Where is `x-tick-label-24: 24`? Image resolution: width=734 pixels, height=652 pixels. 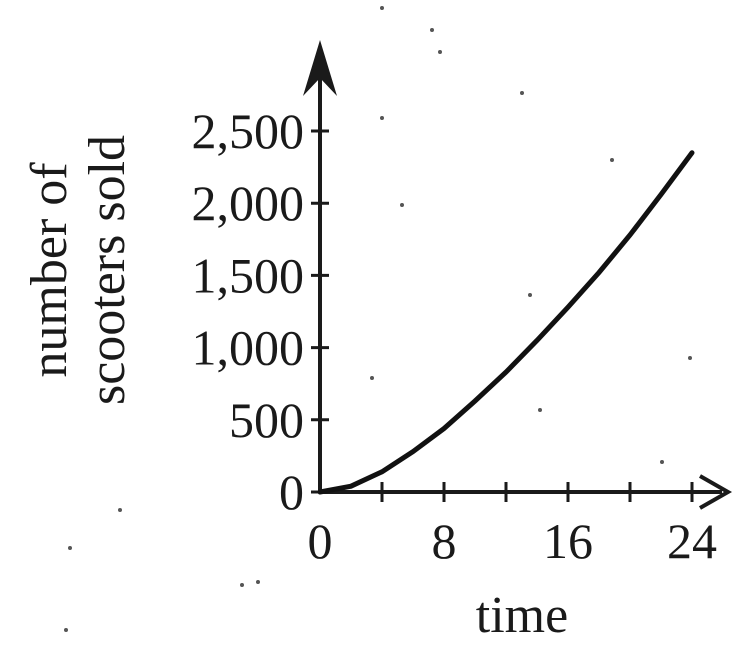 x-tick-label-24: 24 is located at coordinates (692, 541).